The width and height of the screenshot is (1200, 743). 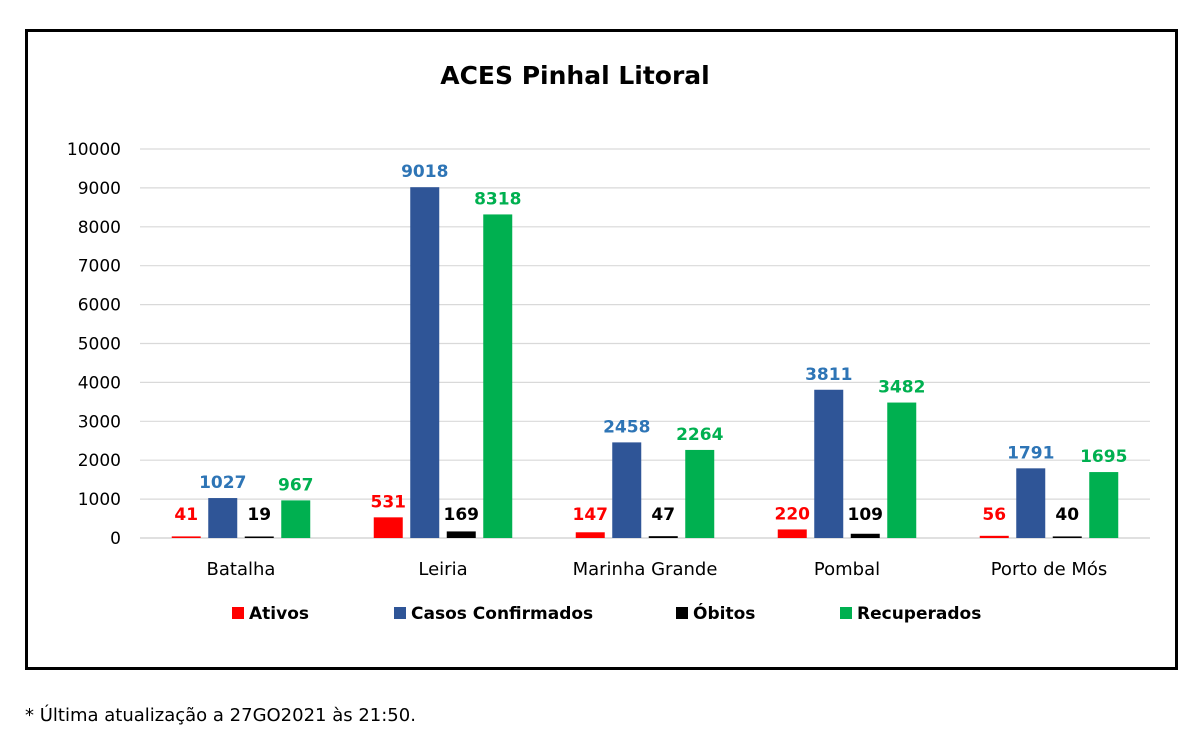 What do you see at coordinates (99, 228) in the screenshot?
I see `y-tick-label: 8000` at bounding box center [99, 228].